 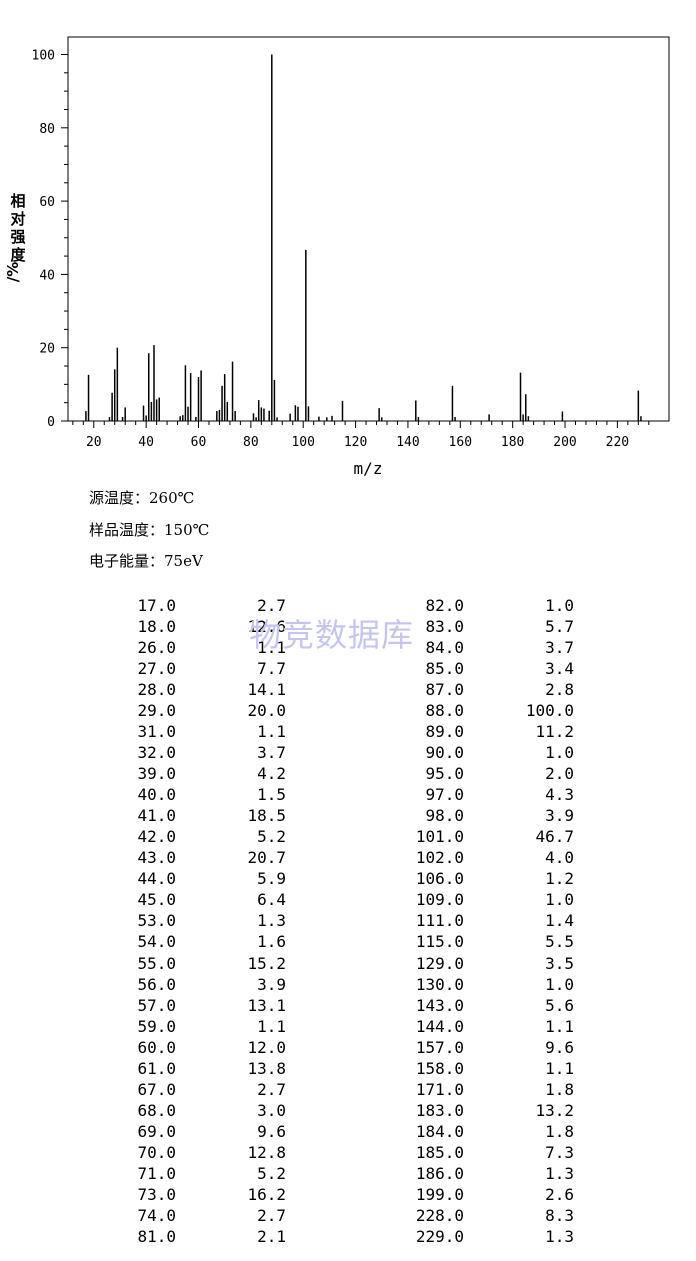 What do you see at coordinates (444, 627) in the screenshot?
I see `table-mz-cell: 83.0` at bounding box center [444, 627].